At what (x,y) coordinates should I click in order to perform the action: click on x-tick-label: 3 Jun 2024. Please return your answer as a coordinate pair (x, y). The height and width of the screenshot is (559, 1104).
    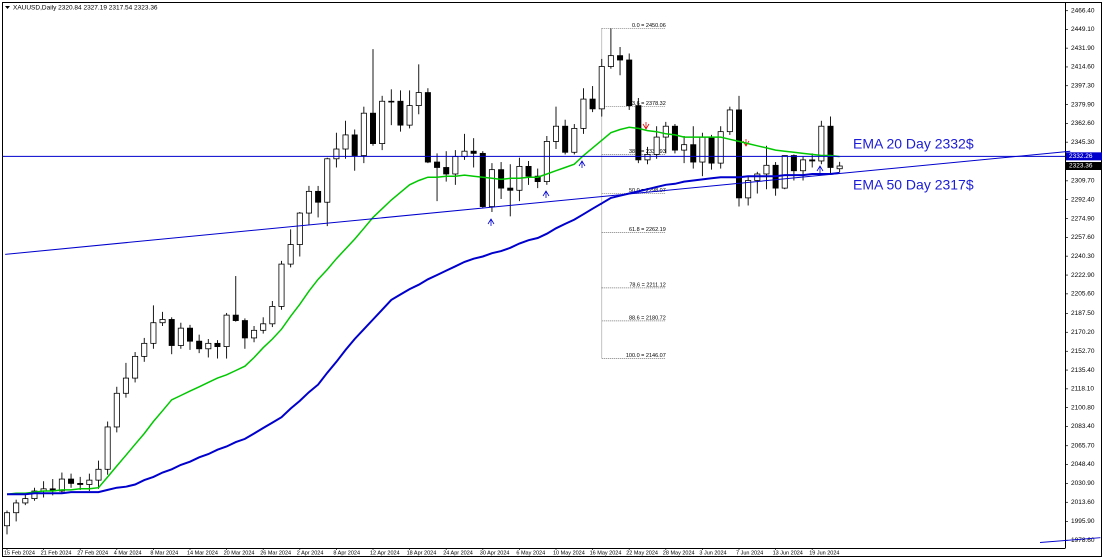
    Looking at the image, I should click on (712, 553).